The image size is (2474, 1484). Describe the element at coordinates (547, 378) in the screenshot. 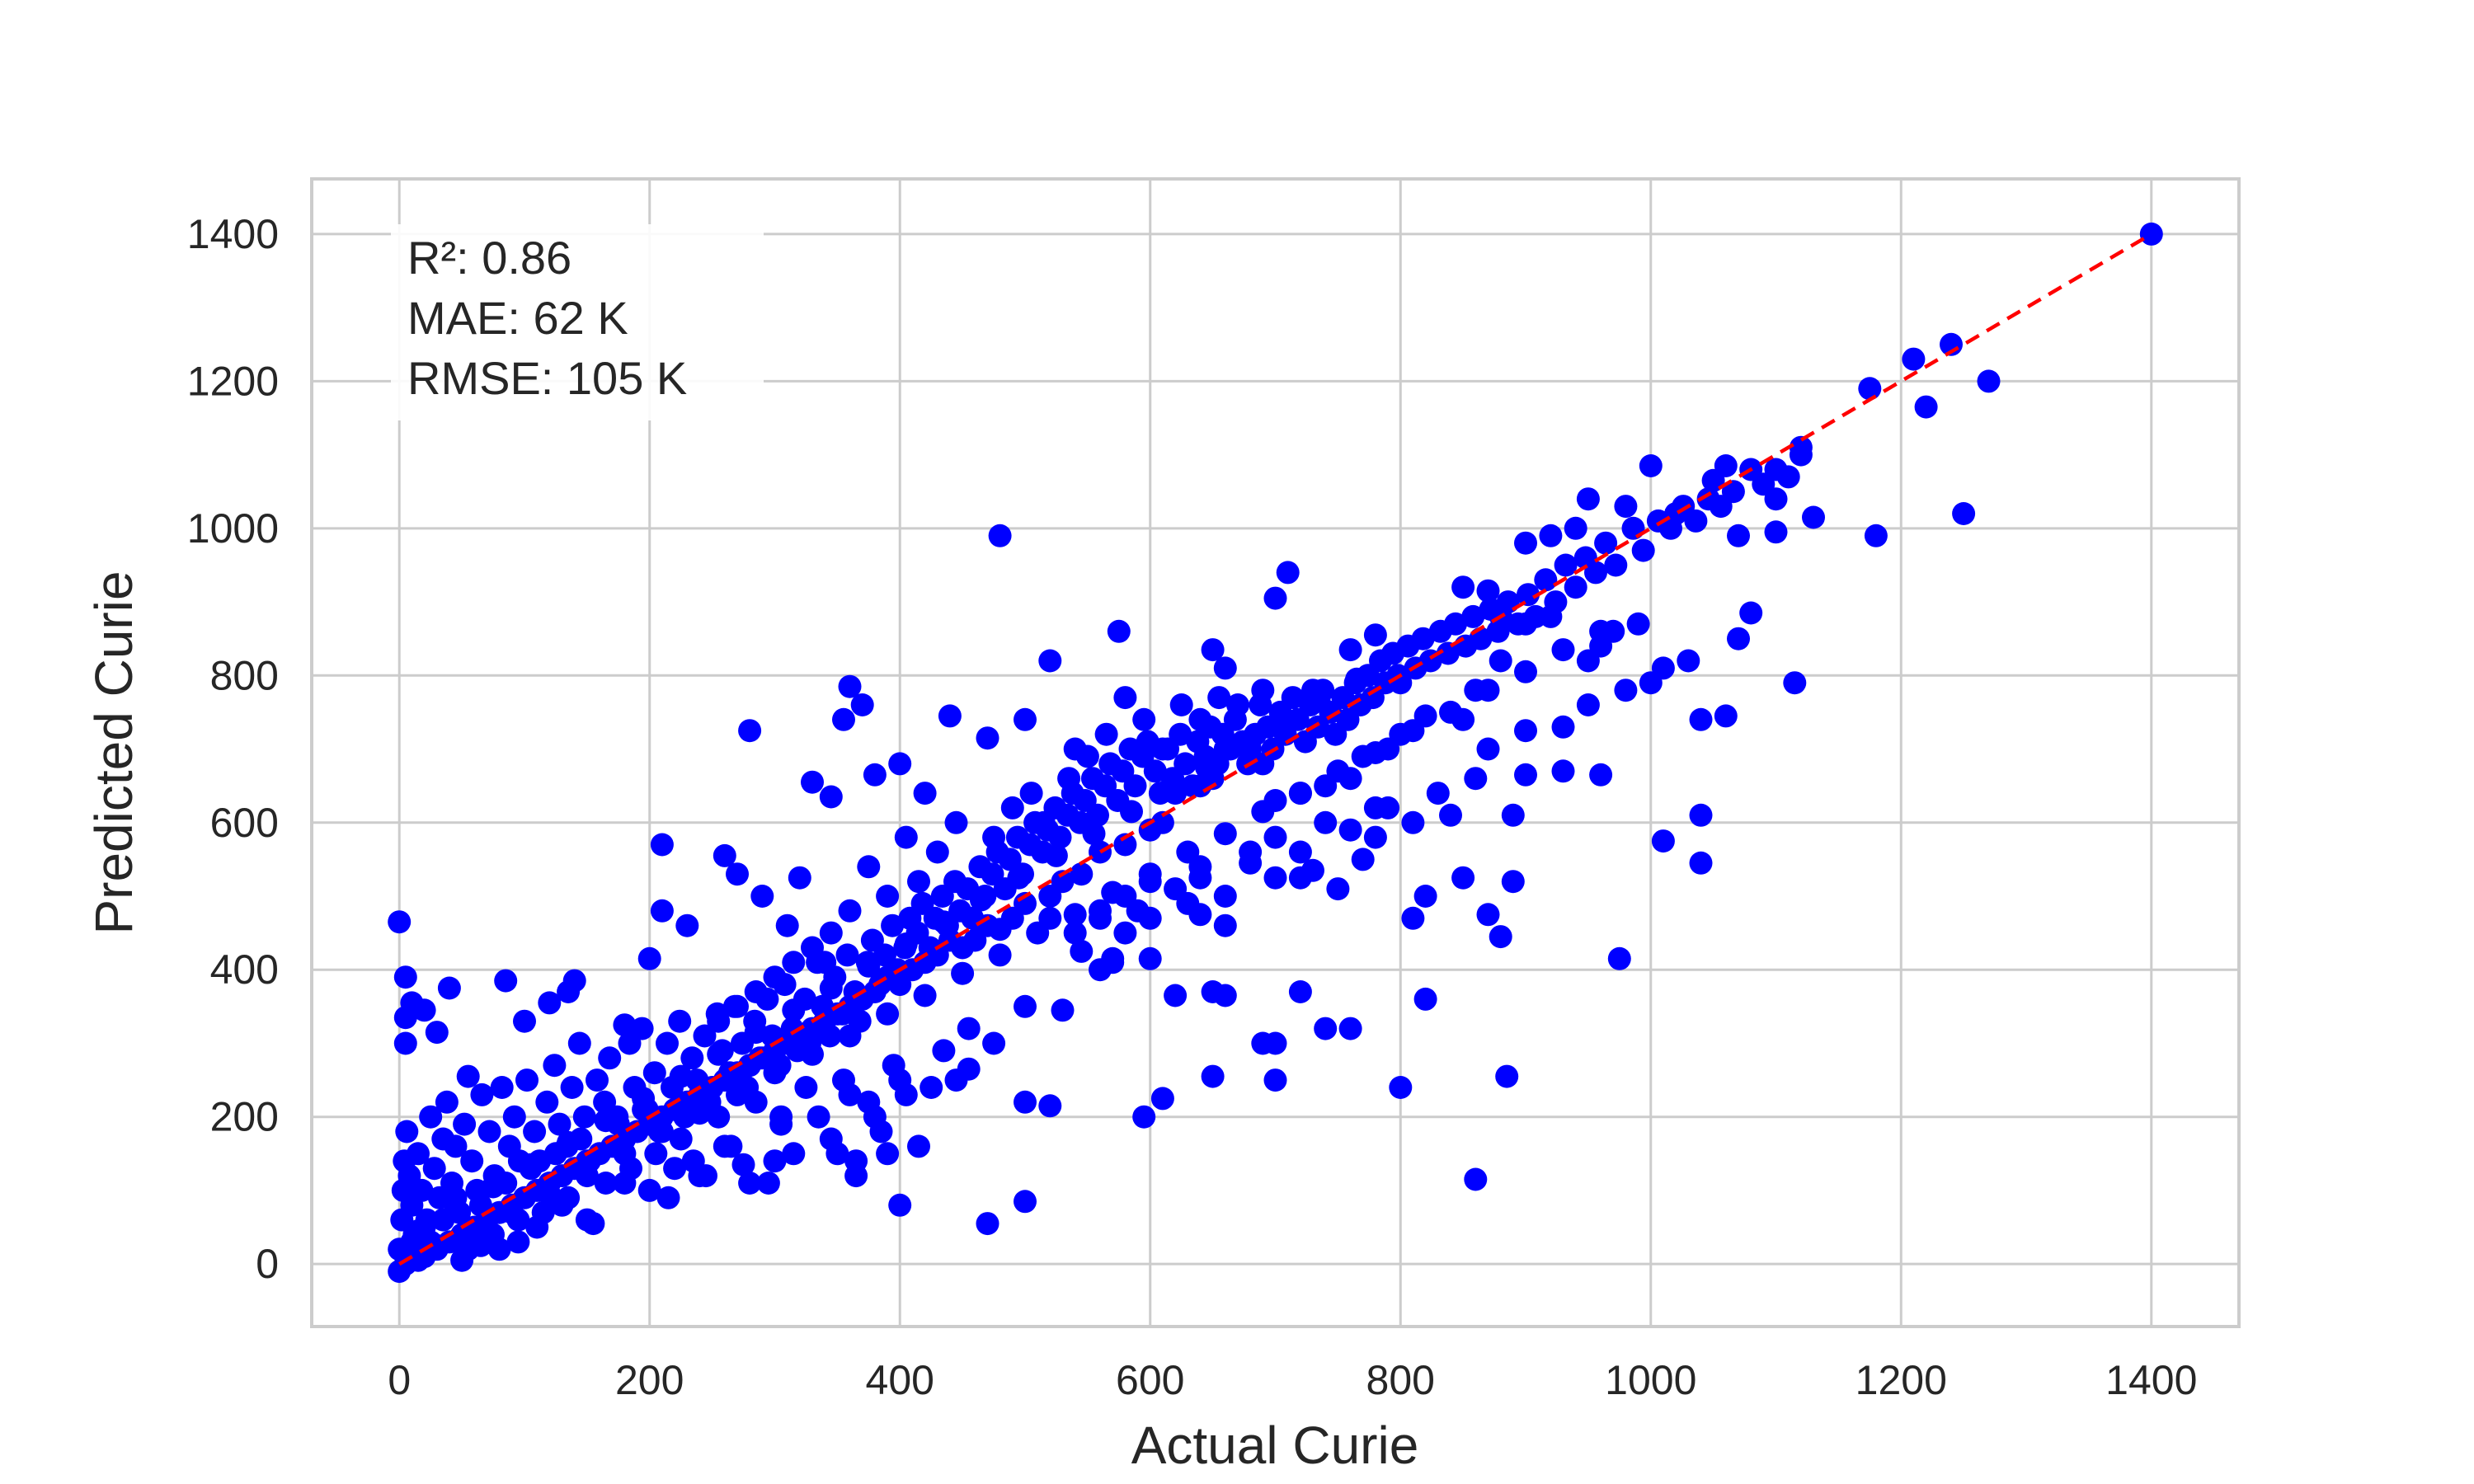

I see `rmse-metric: RMSE: 105 K` at that location.